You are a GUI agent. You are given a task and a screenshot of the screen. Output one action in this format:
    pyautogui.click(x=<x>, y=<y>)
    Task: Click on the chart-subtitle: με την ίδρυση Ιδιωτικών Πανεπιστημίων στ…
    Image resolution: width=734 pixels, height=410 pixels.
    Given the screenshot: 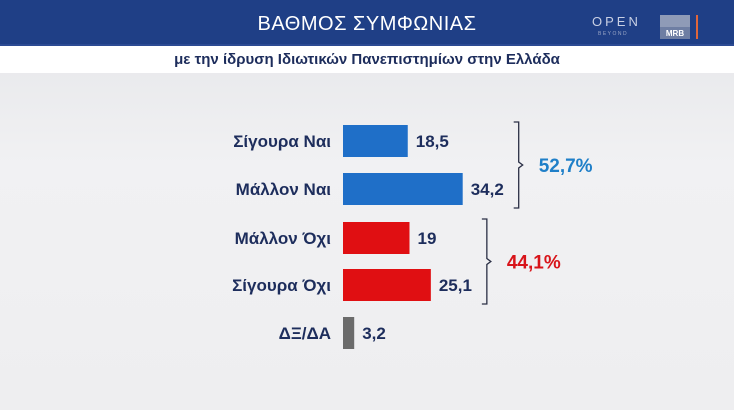 What is the action you would take?
    pyautogui.click(x=367, y=59)
    